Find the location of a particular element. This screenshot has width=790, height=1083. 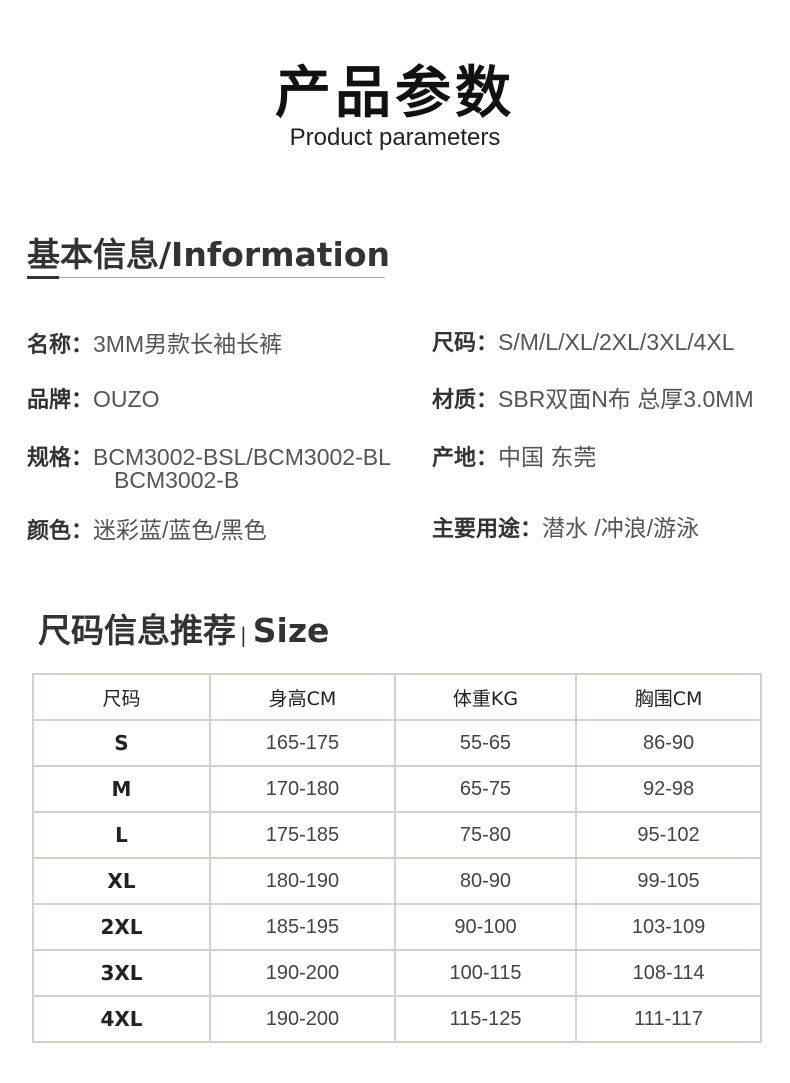

info-color: 颜色：迷彩蓝/蓝色/黑色 is located at coordinates (147, 528).